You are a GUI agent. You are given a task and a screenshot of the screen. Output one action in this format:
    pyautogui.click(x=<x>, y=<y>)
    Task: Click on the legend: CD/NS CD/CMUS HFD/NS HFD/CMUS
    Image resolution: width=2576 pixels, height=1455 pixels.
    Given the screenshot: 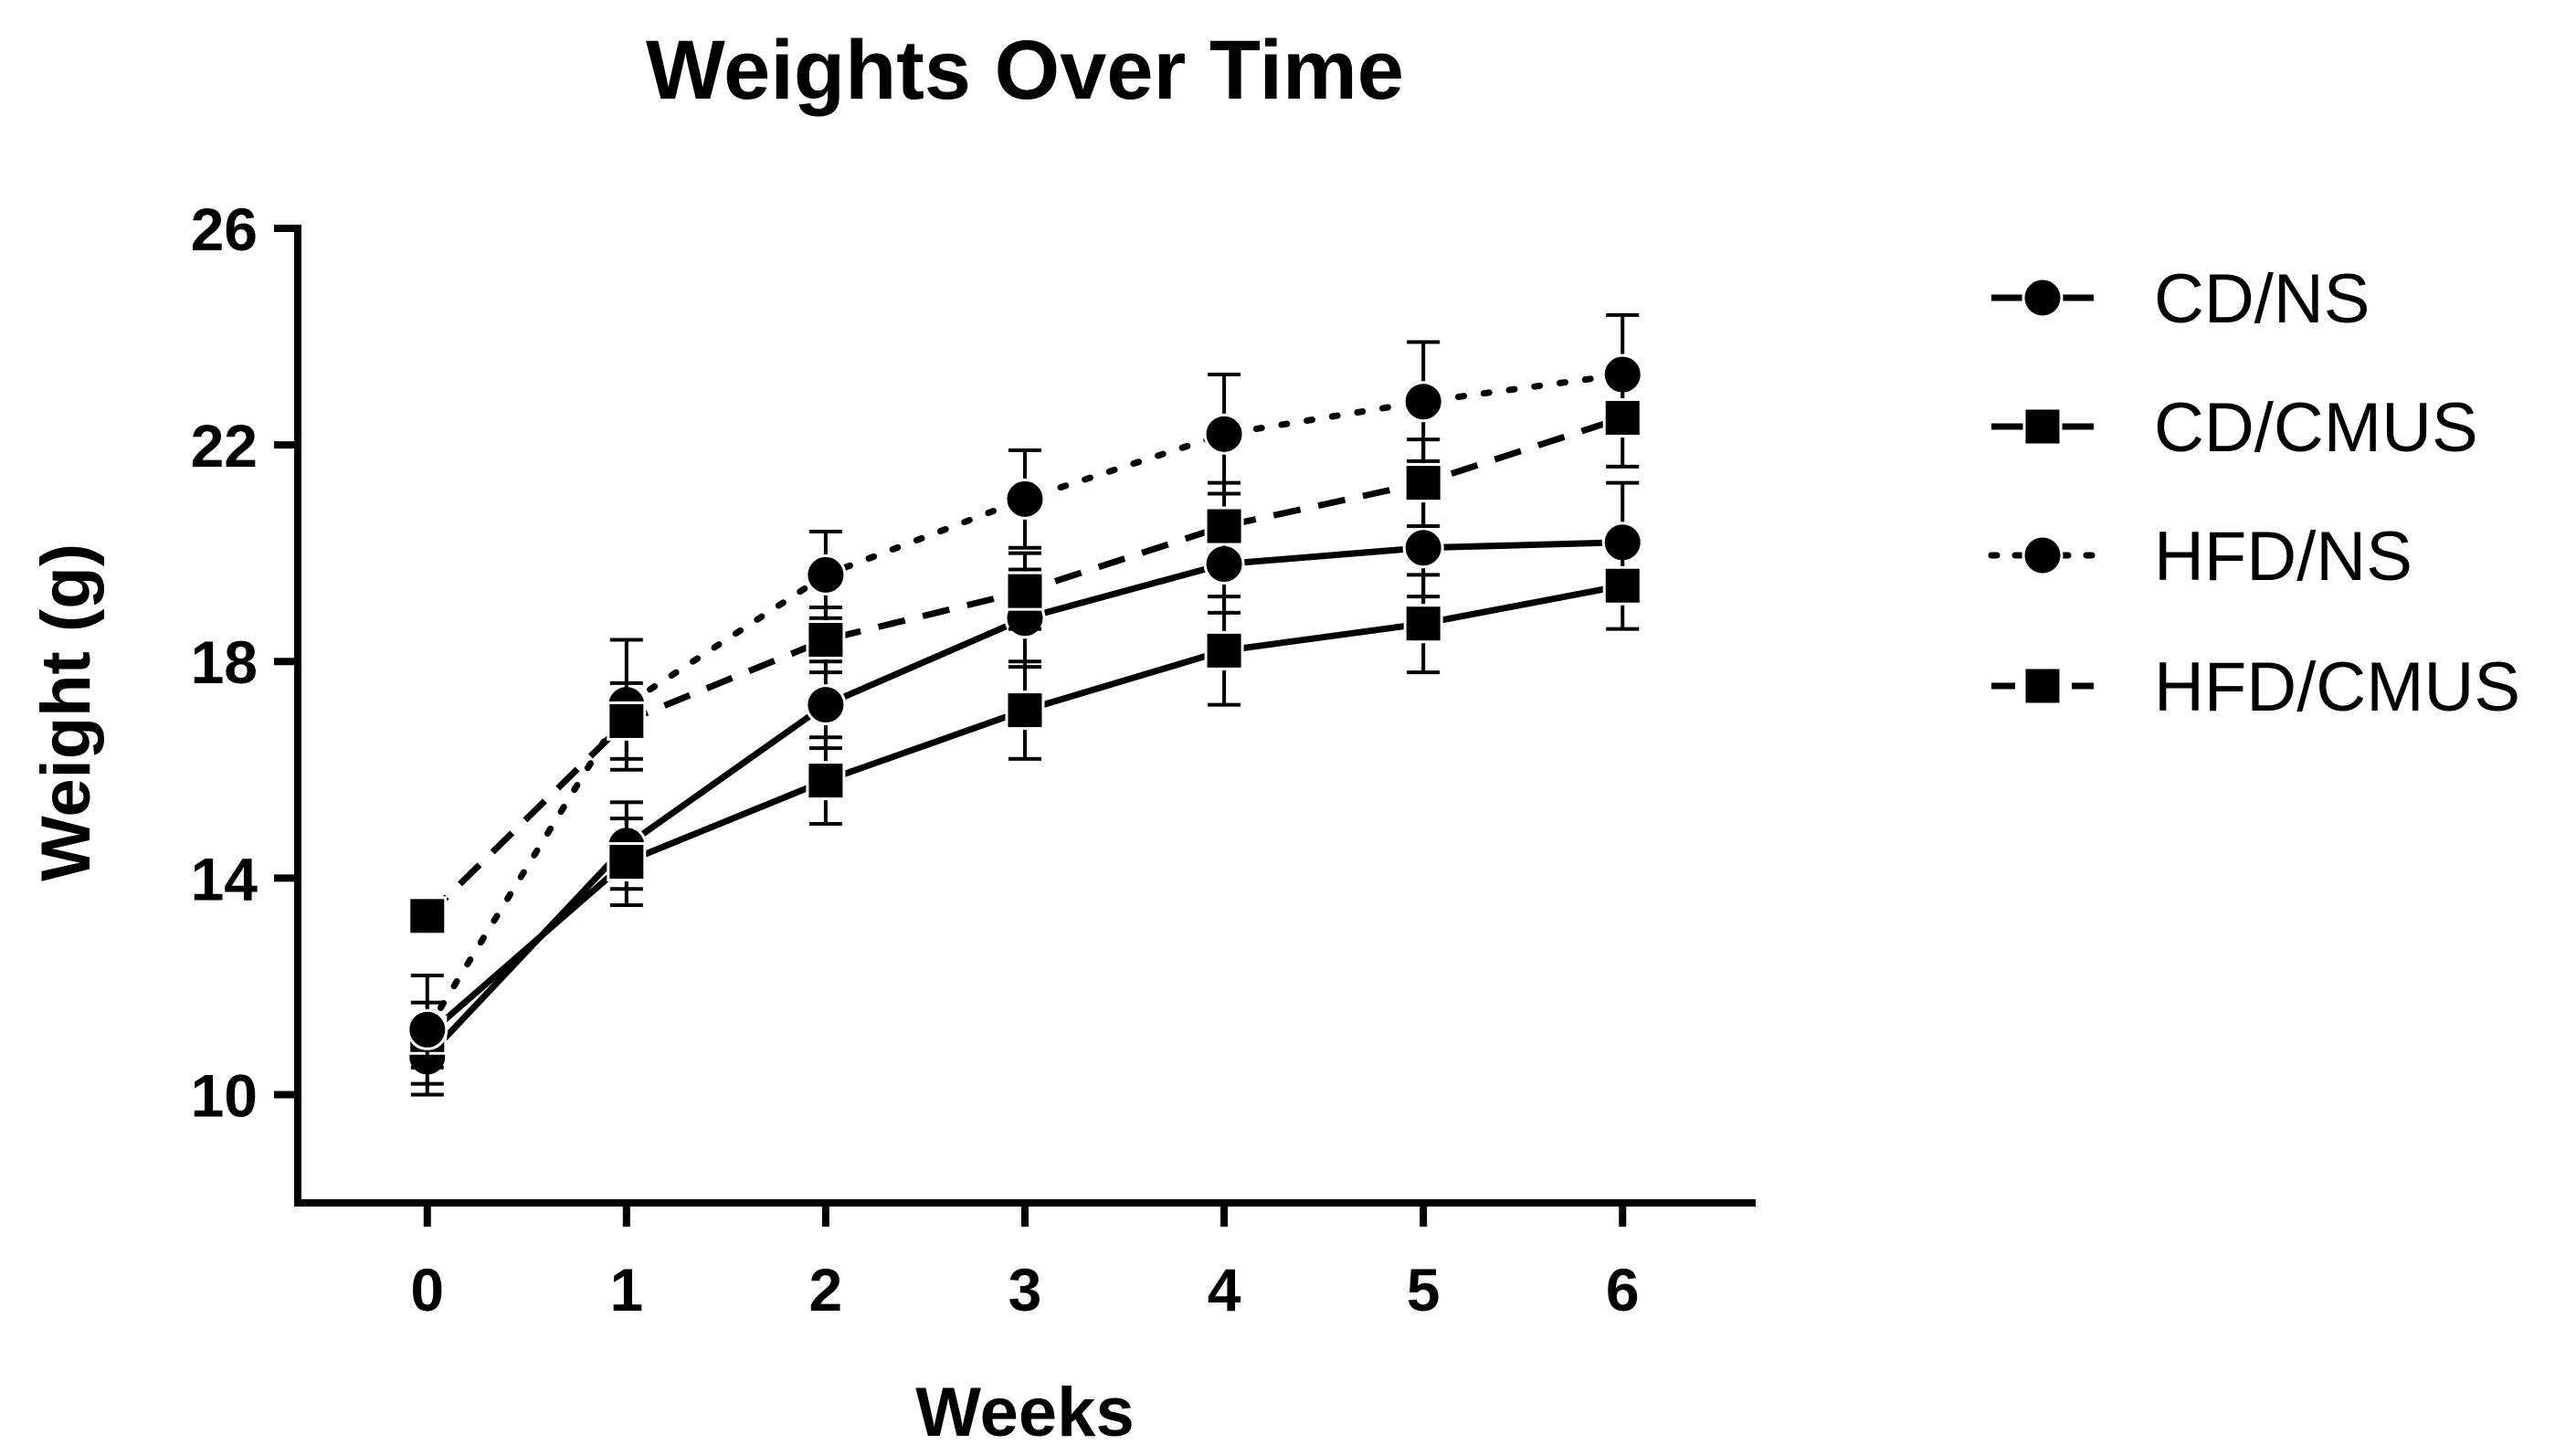 What is the action you would take?
    pyautogui.click(x=2254, y=493)
    